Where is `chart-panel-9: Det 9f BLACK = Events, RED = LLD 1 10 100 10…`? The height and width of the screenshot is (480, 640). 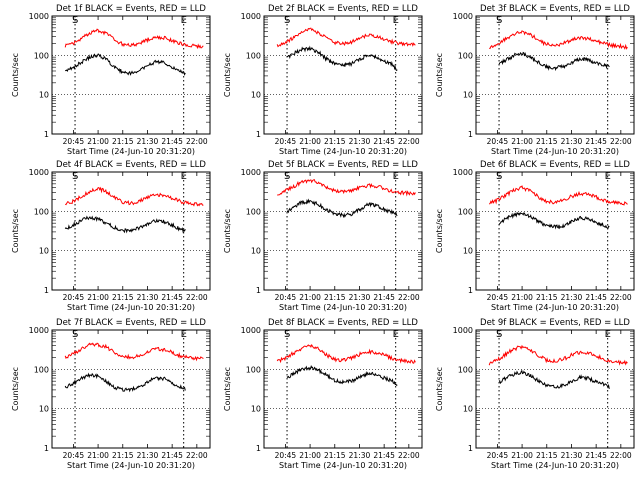 chart-panel-9: Det 9f BLACK = Events, RED = LLD 1 10 100 10… is located at coordinates (535, 394).